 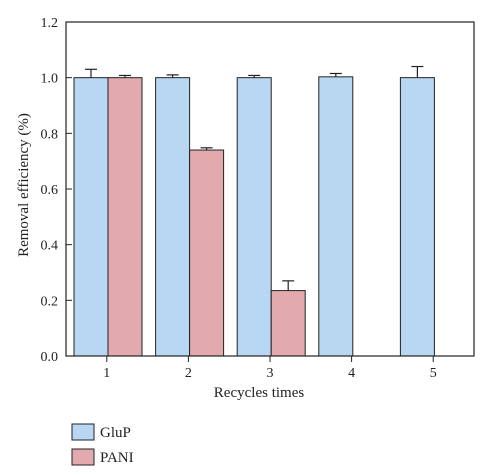 I want to click on y-tick-label: 0.0, so click(x=50, y=357).